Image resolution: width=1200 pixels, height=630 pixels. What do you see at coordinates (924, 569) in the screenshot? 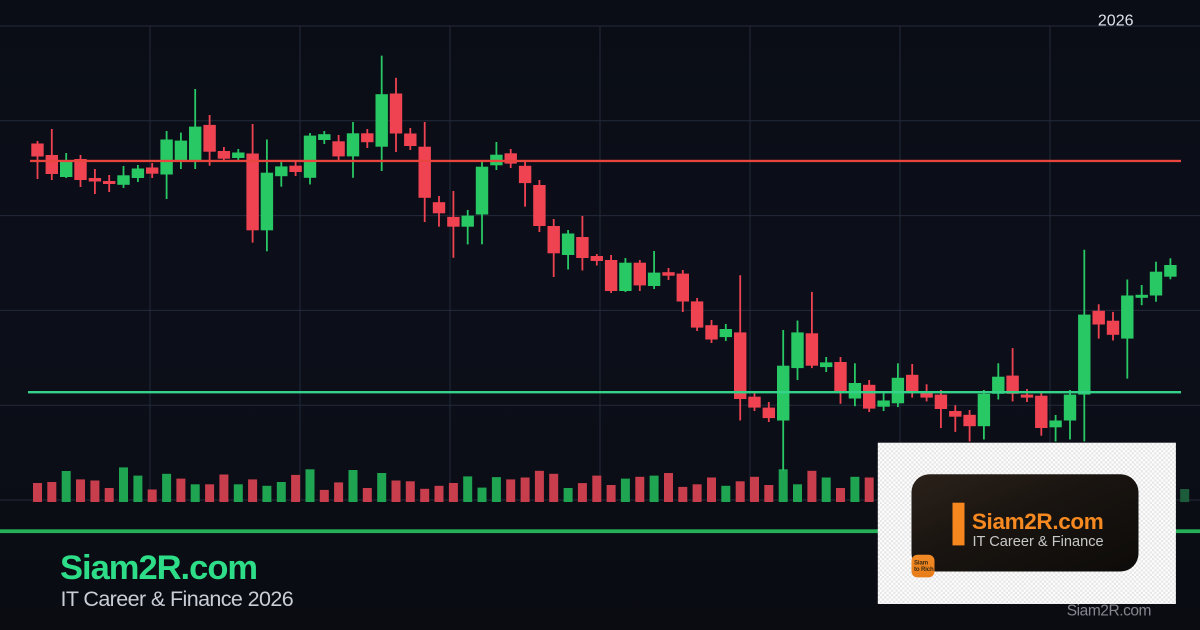
I see `svg-text: to Rich` at bounding box center [924, 569].